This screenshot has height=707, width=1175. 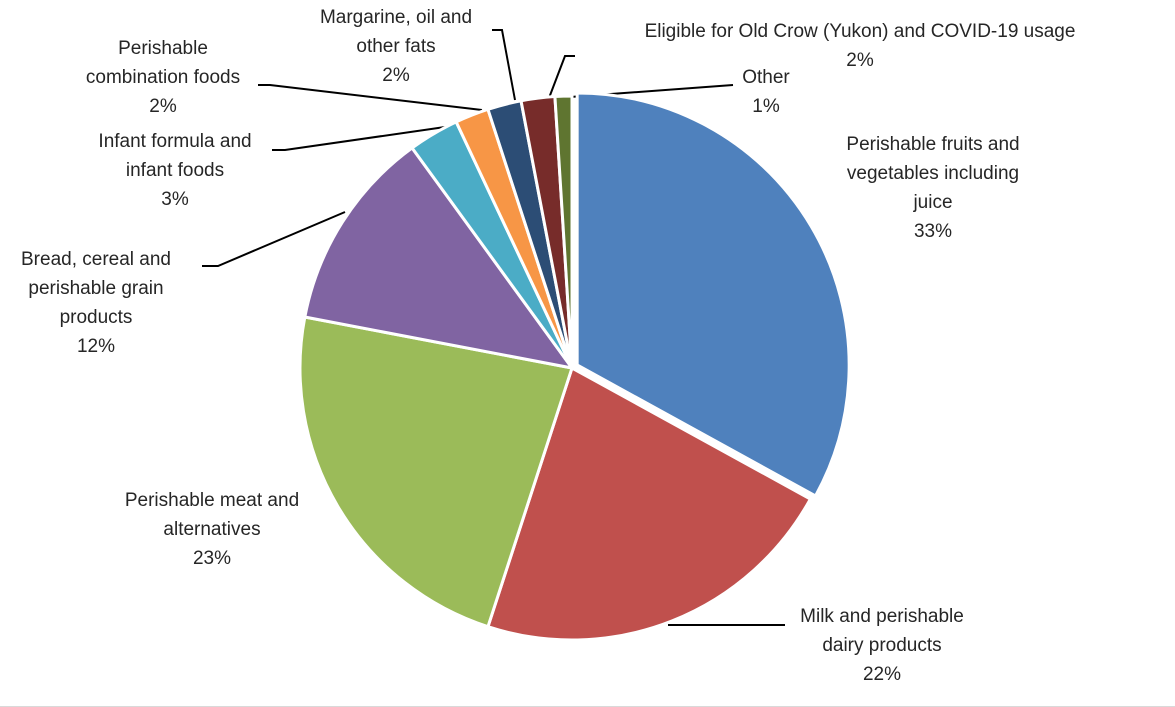 I want to click on data-label-name: products, so click(x=96, y=317).